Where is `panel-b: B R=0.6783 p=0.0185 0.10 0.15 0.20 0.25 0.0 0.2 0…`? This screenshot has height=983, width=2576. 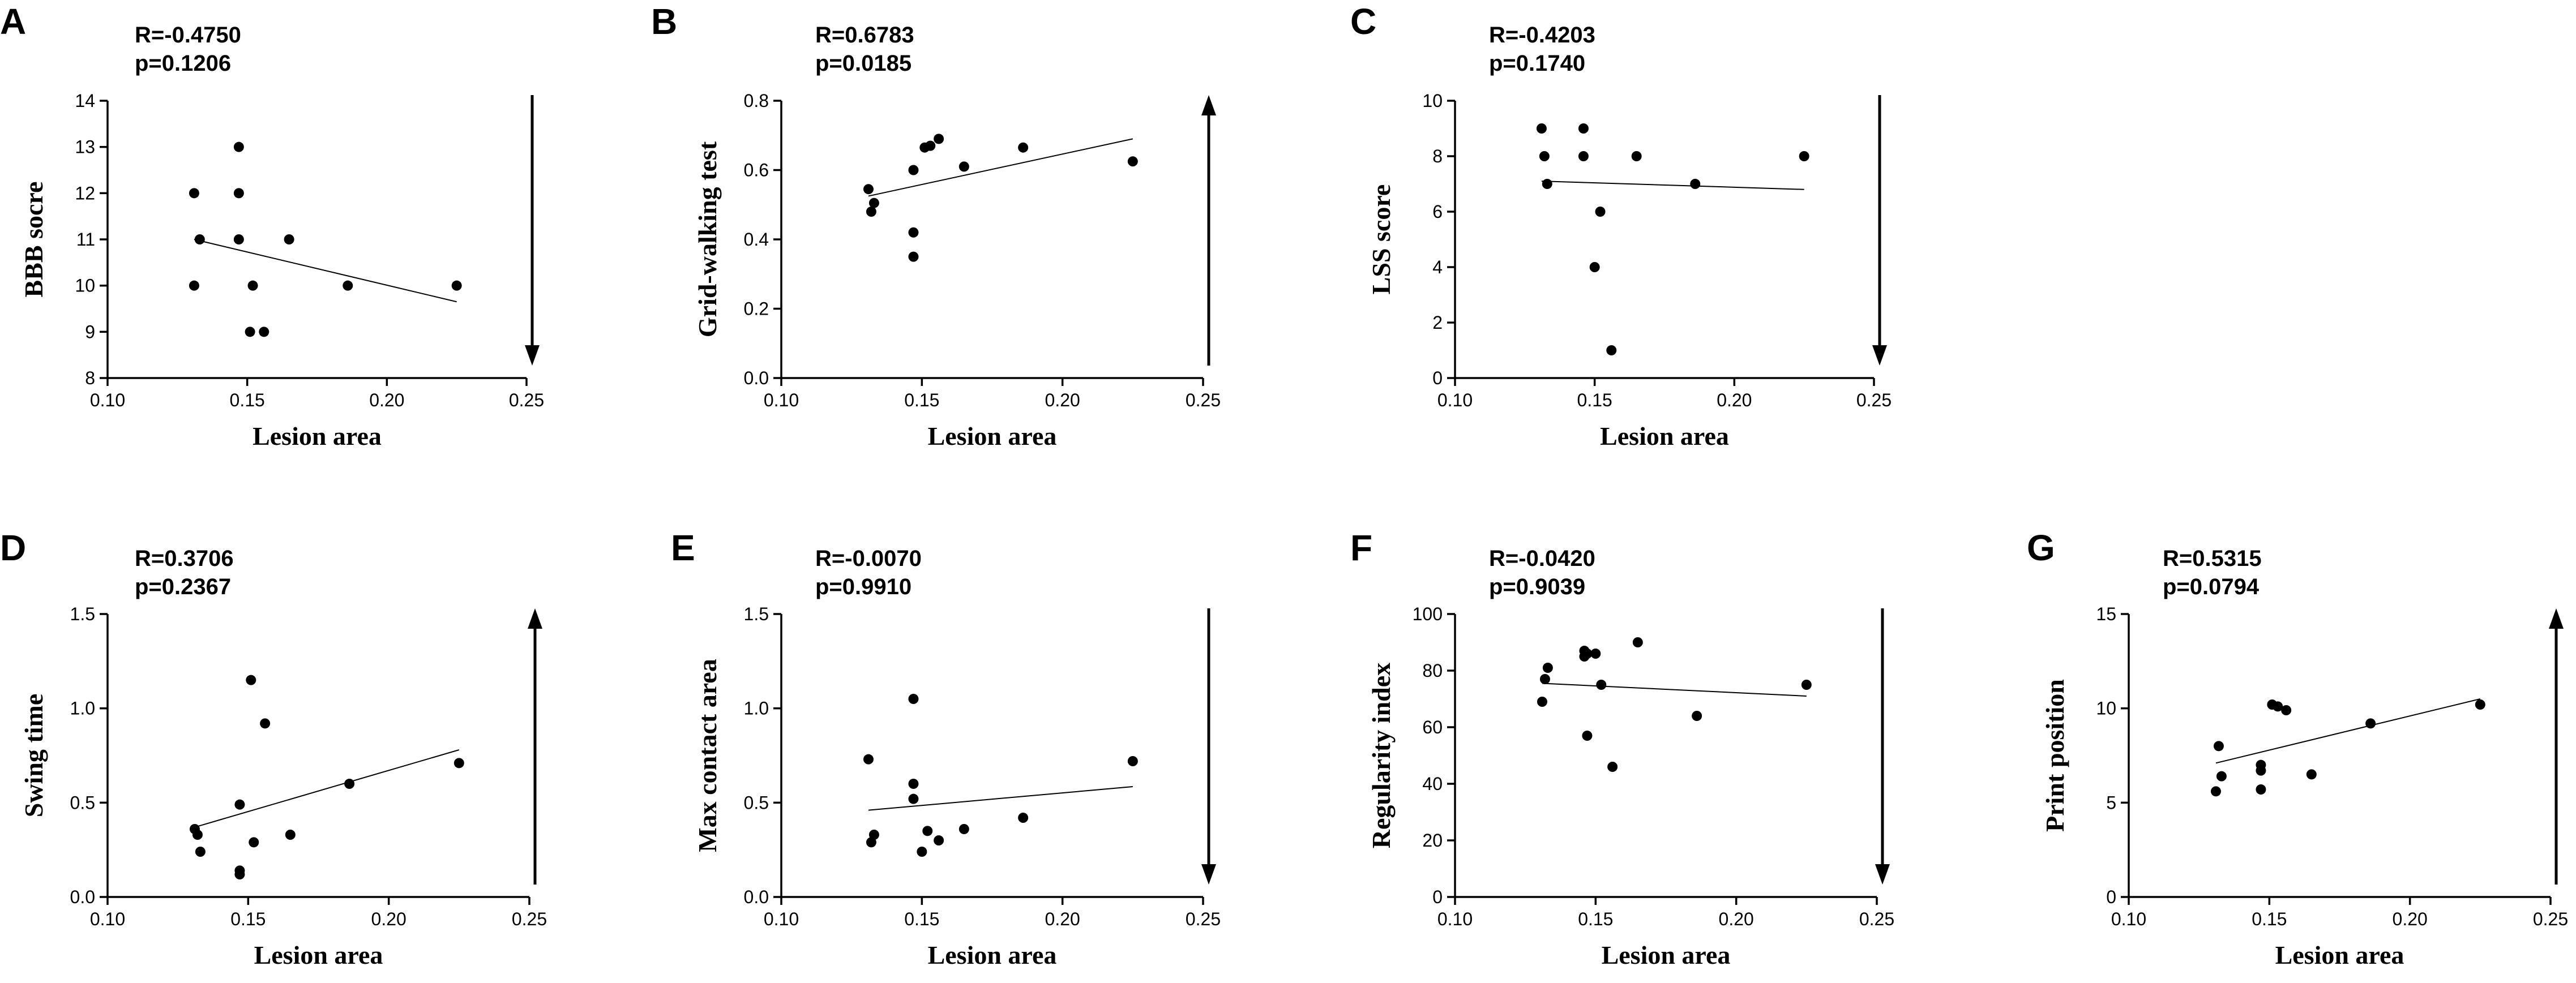 panel-b: B R=0.6783 p=0.0185 0.10 0.15 0.20 0.25 0.0 0.2 0… is located at coordinates (936, 225).